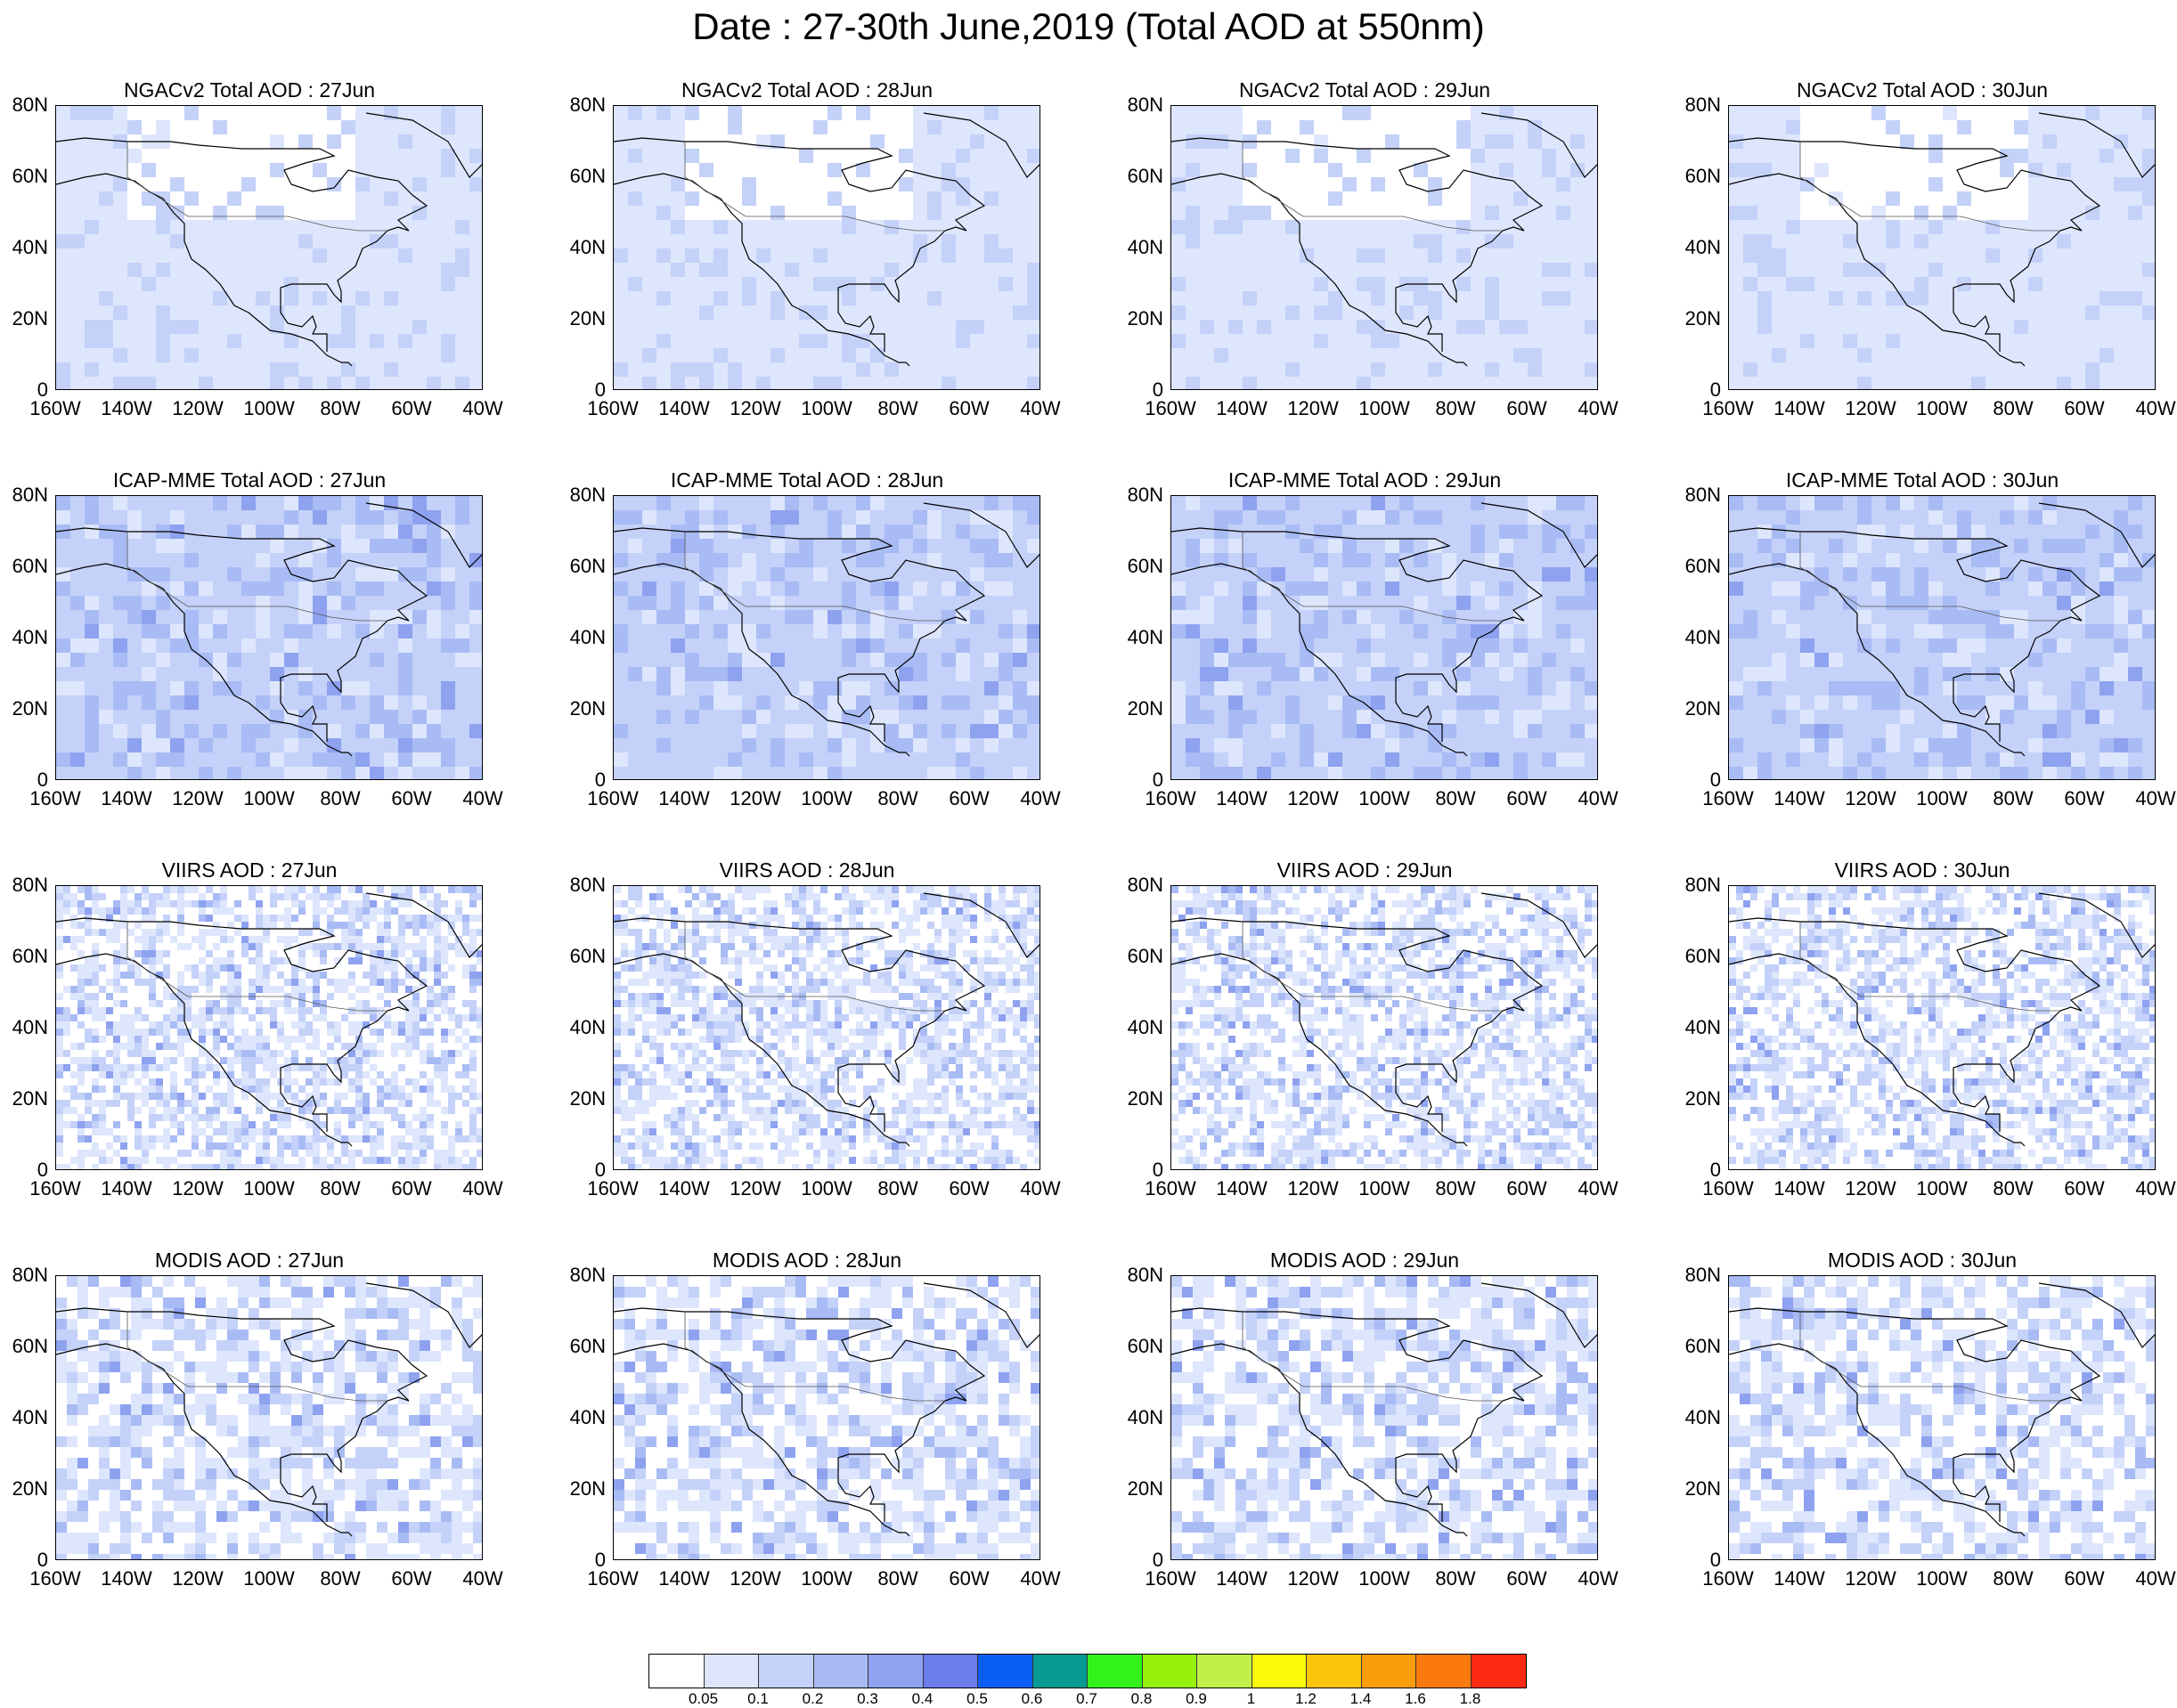 The image size is (2177, 1708). Describe the element at coordinates (1364, 870) in the screenshot. I see `panel-title: VIIRS AOD : 29Jun` at that location.